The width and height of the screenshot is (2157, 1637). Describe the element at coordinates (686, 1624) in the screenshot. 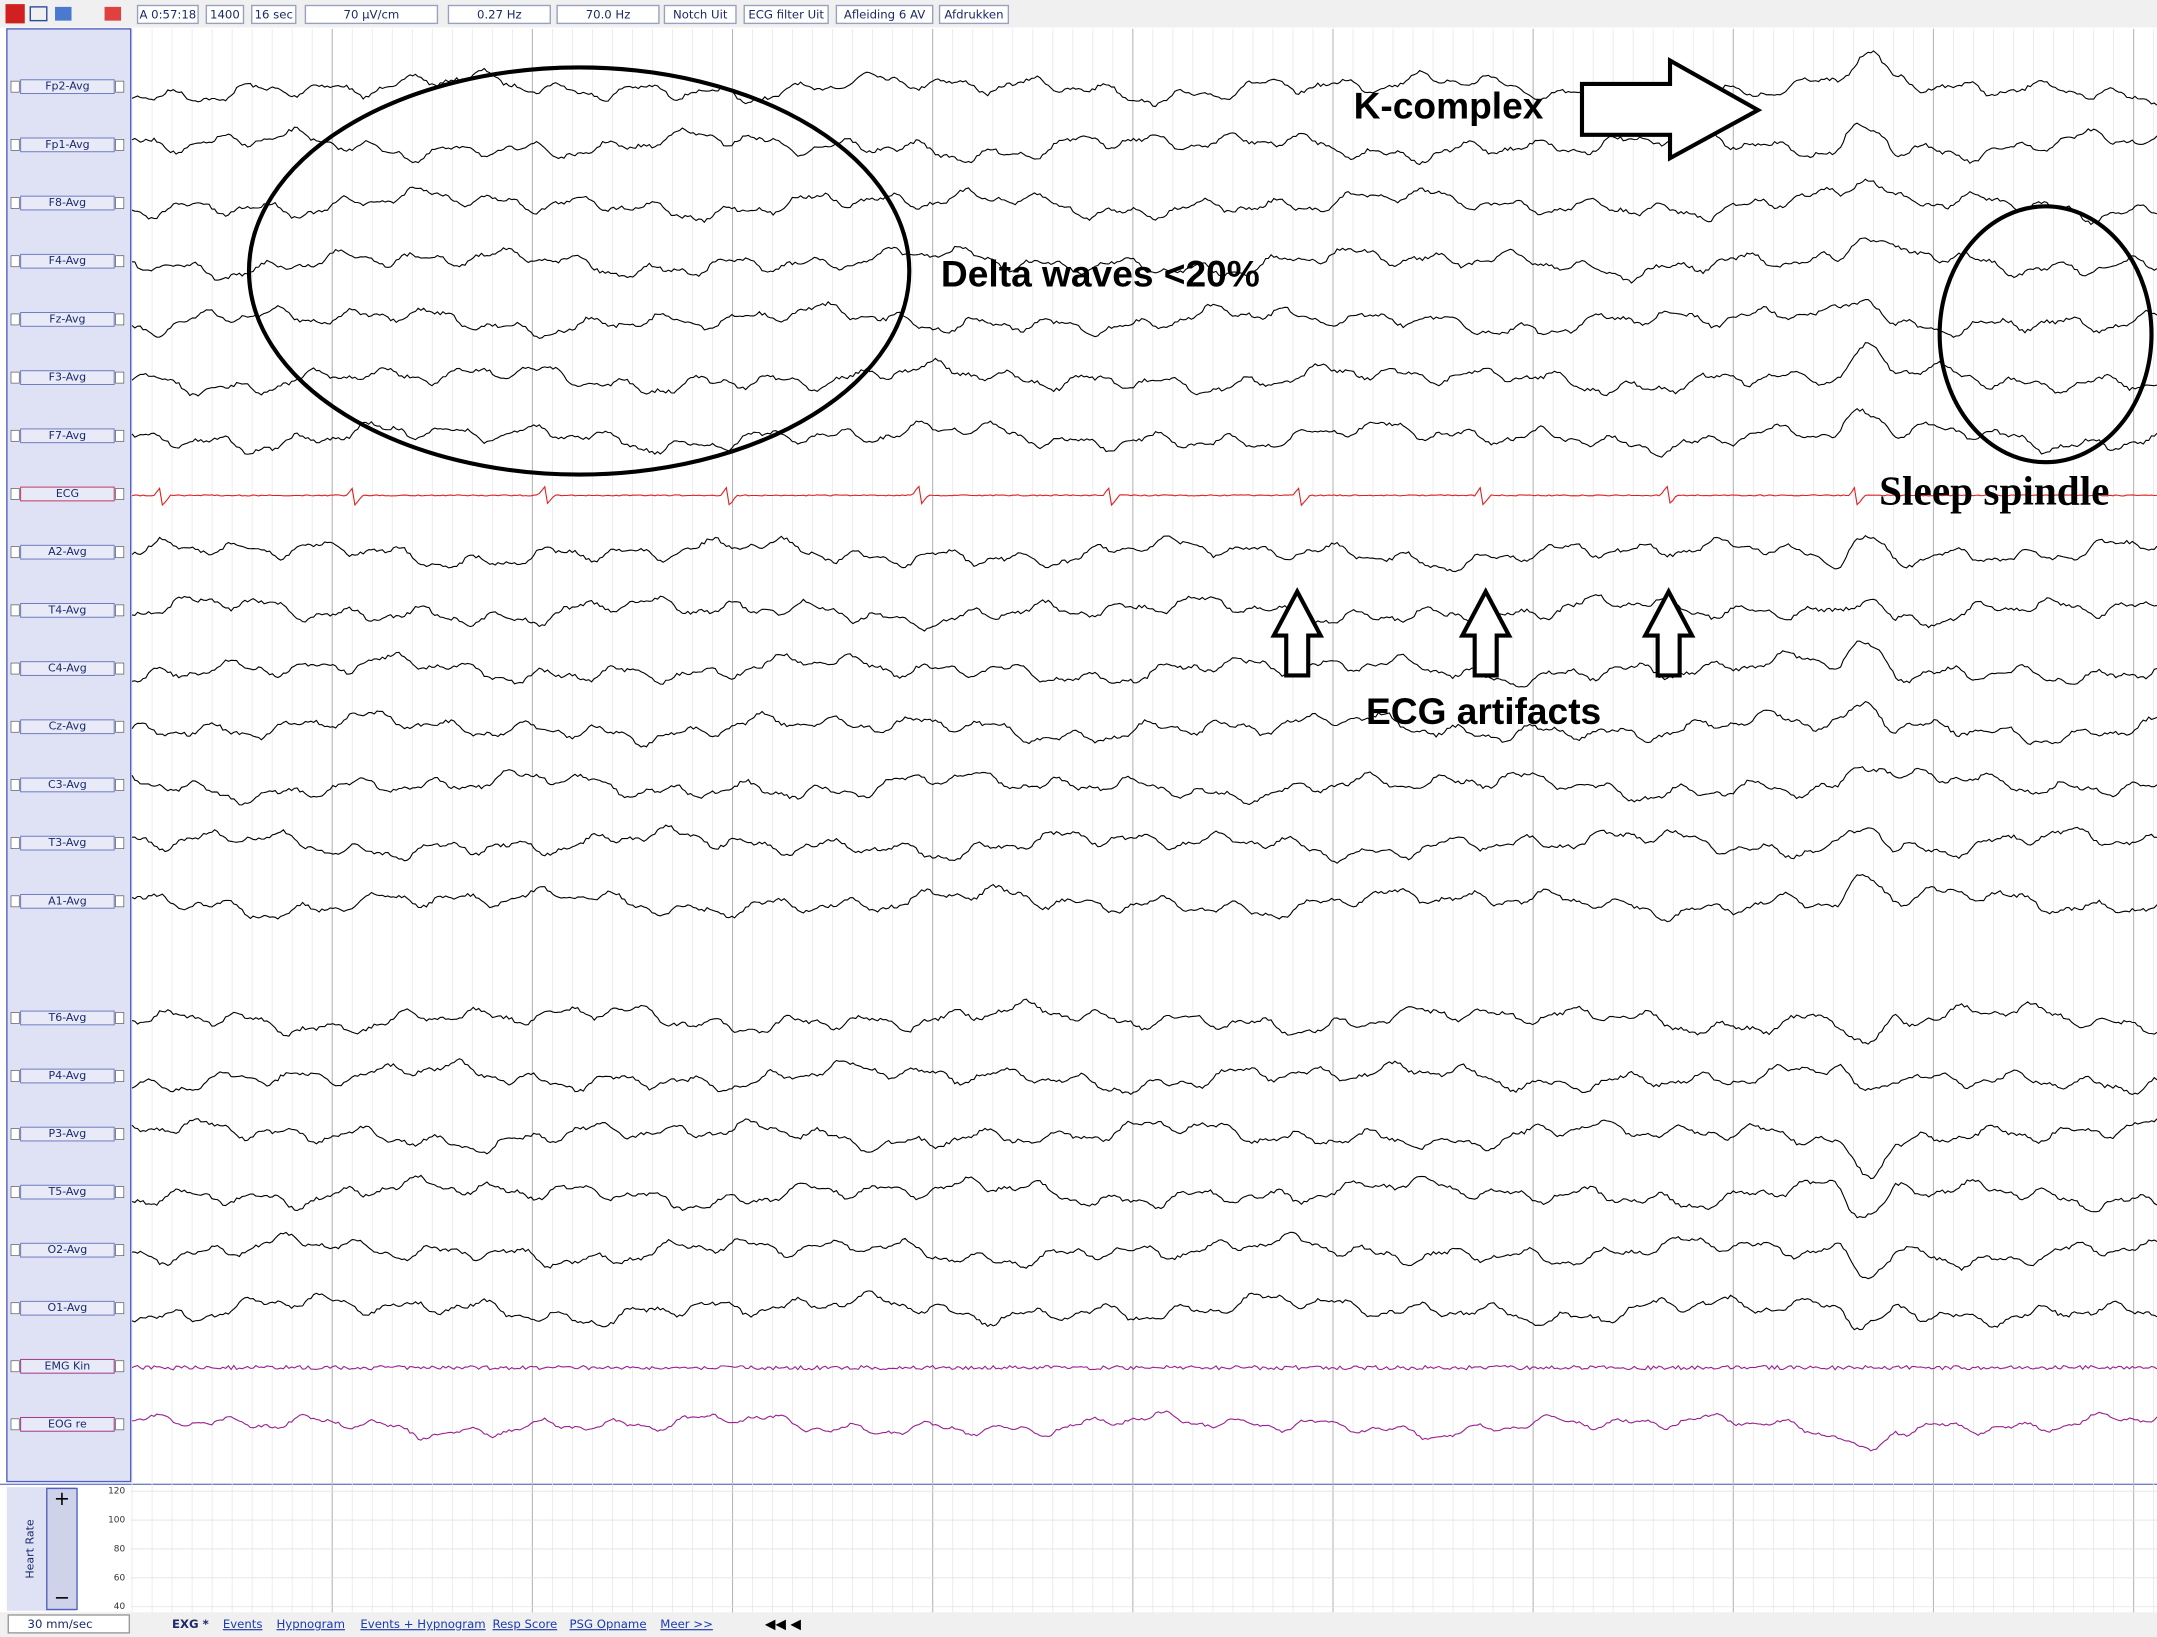

I see `tab: Meer >>` at that location.